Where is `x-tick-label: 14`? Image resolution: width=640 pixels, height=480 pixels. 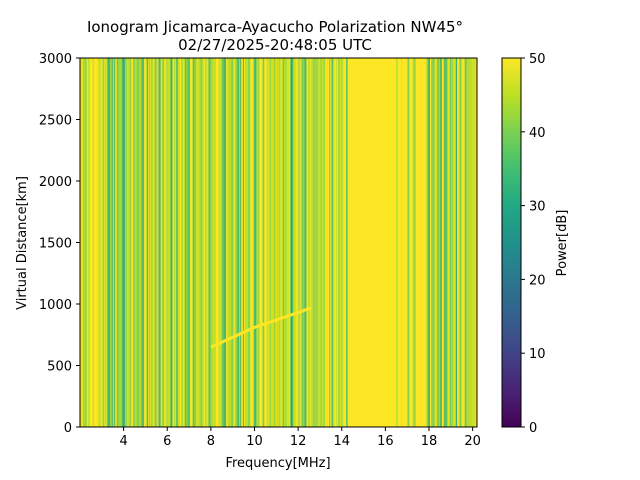
x-tick-label: 14 is located at coordinates (341, 441).